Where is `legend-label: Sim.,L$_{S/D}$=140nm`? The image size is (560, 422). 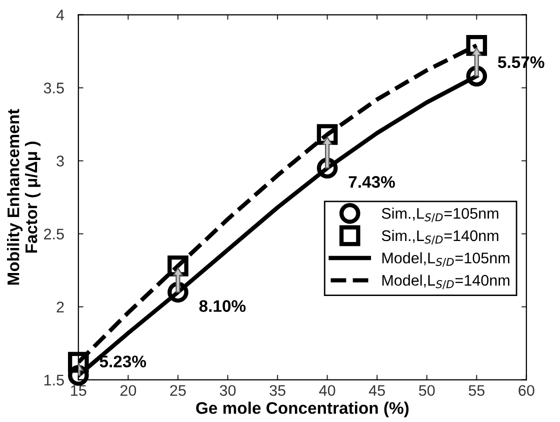 legend-label: Sim.,L$_{S/D}$=140nm is located at coordinates (440, 237).